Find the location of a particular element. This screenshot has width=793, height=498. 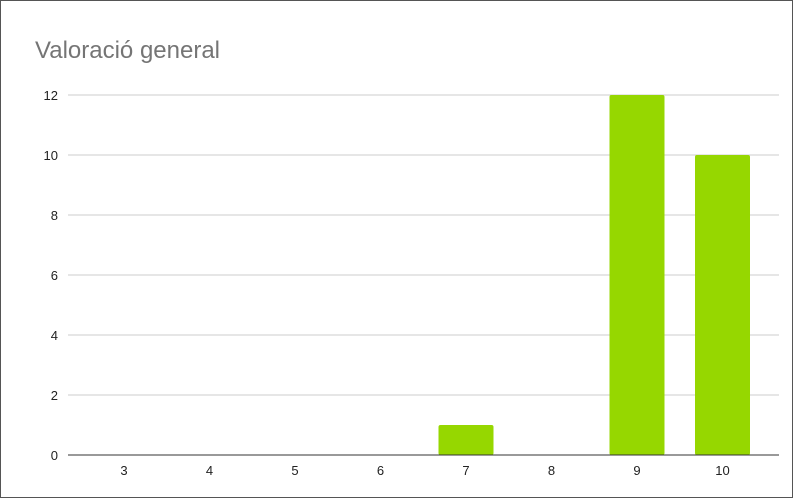

y-tick-label: 8 is located at coordinates (54, 215).